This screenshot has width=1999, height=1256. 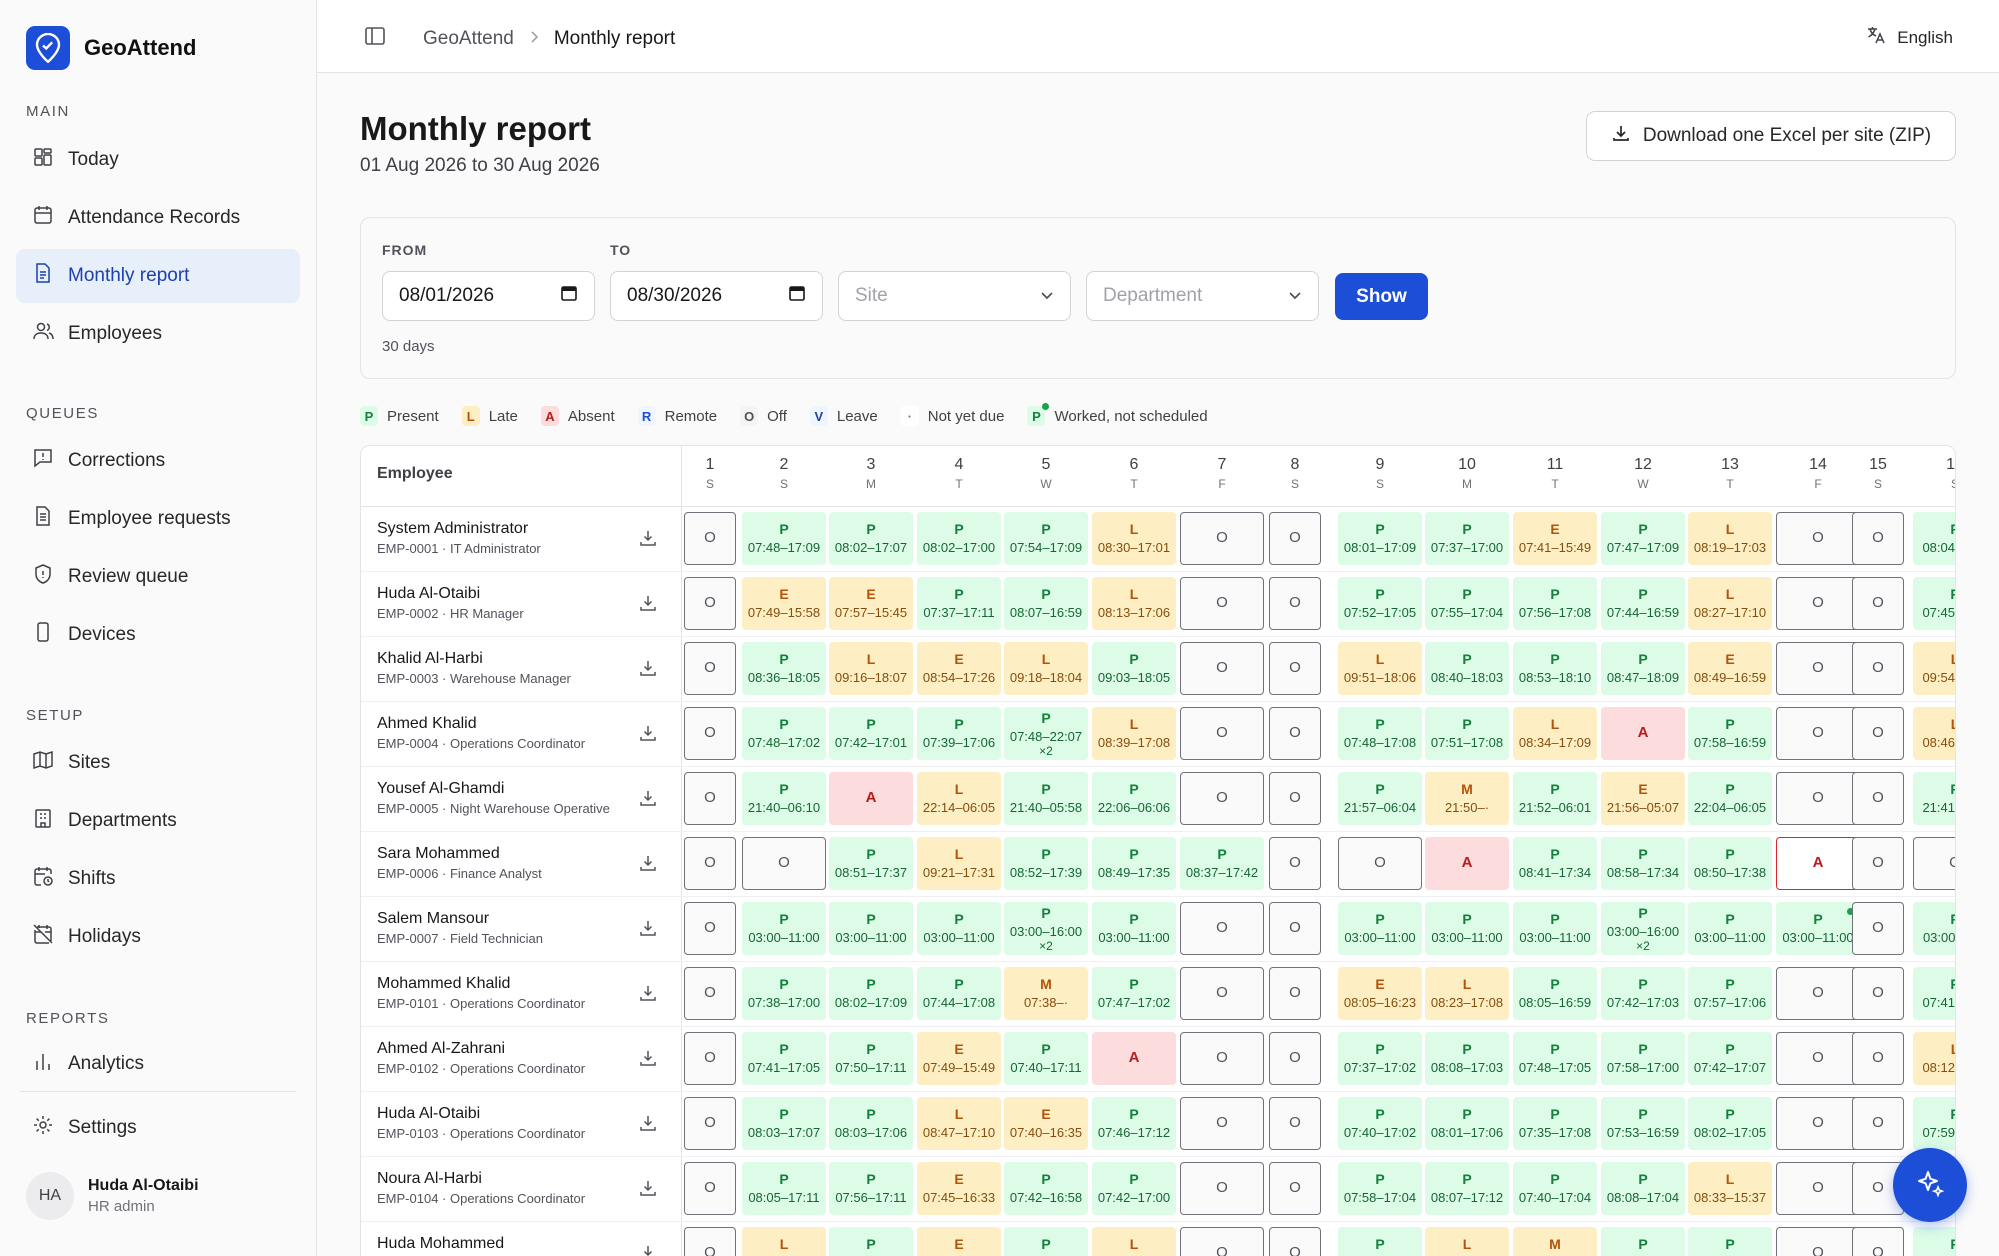 I want to click on attendance-cell: P 07:42–17:03, so click(x=1643, y=993).